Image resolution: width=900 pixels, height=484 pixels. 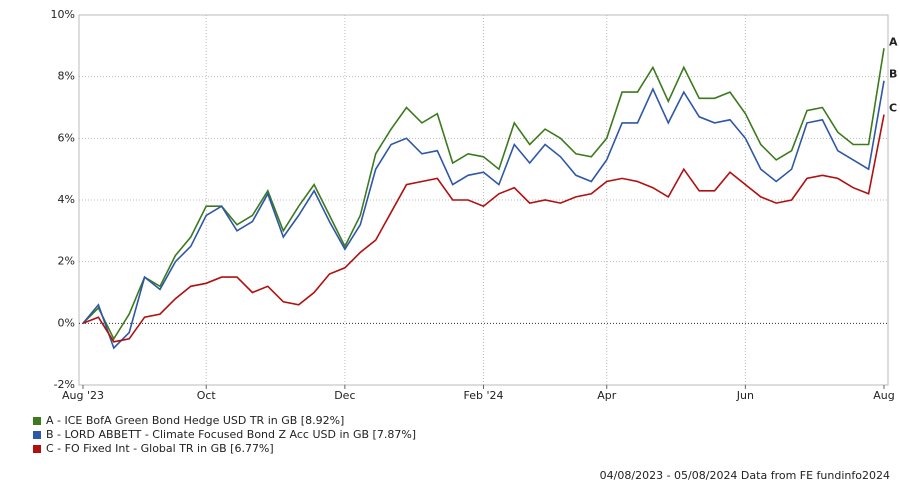 I want to click on y-tick-label: 4%, so click(x=66, y=199).